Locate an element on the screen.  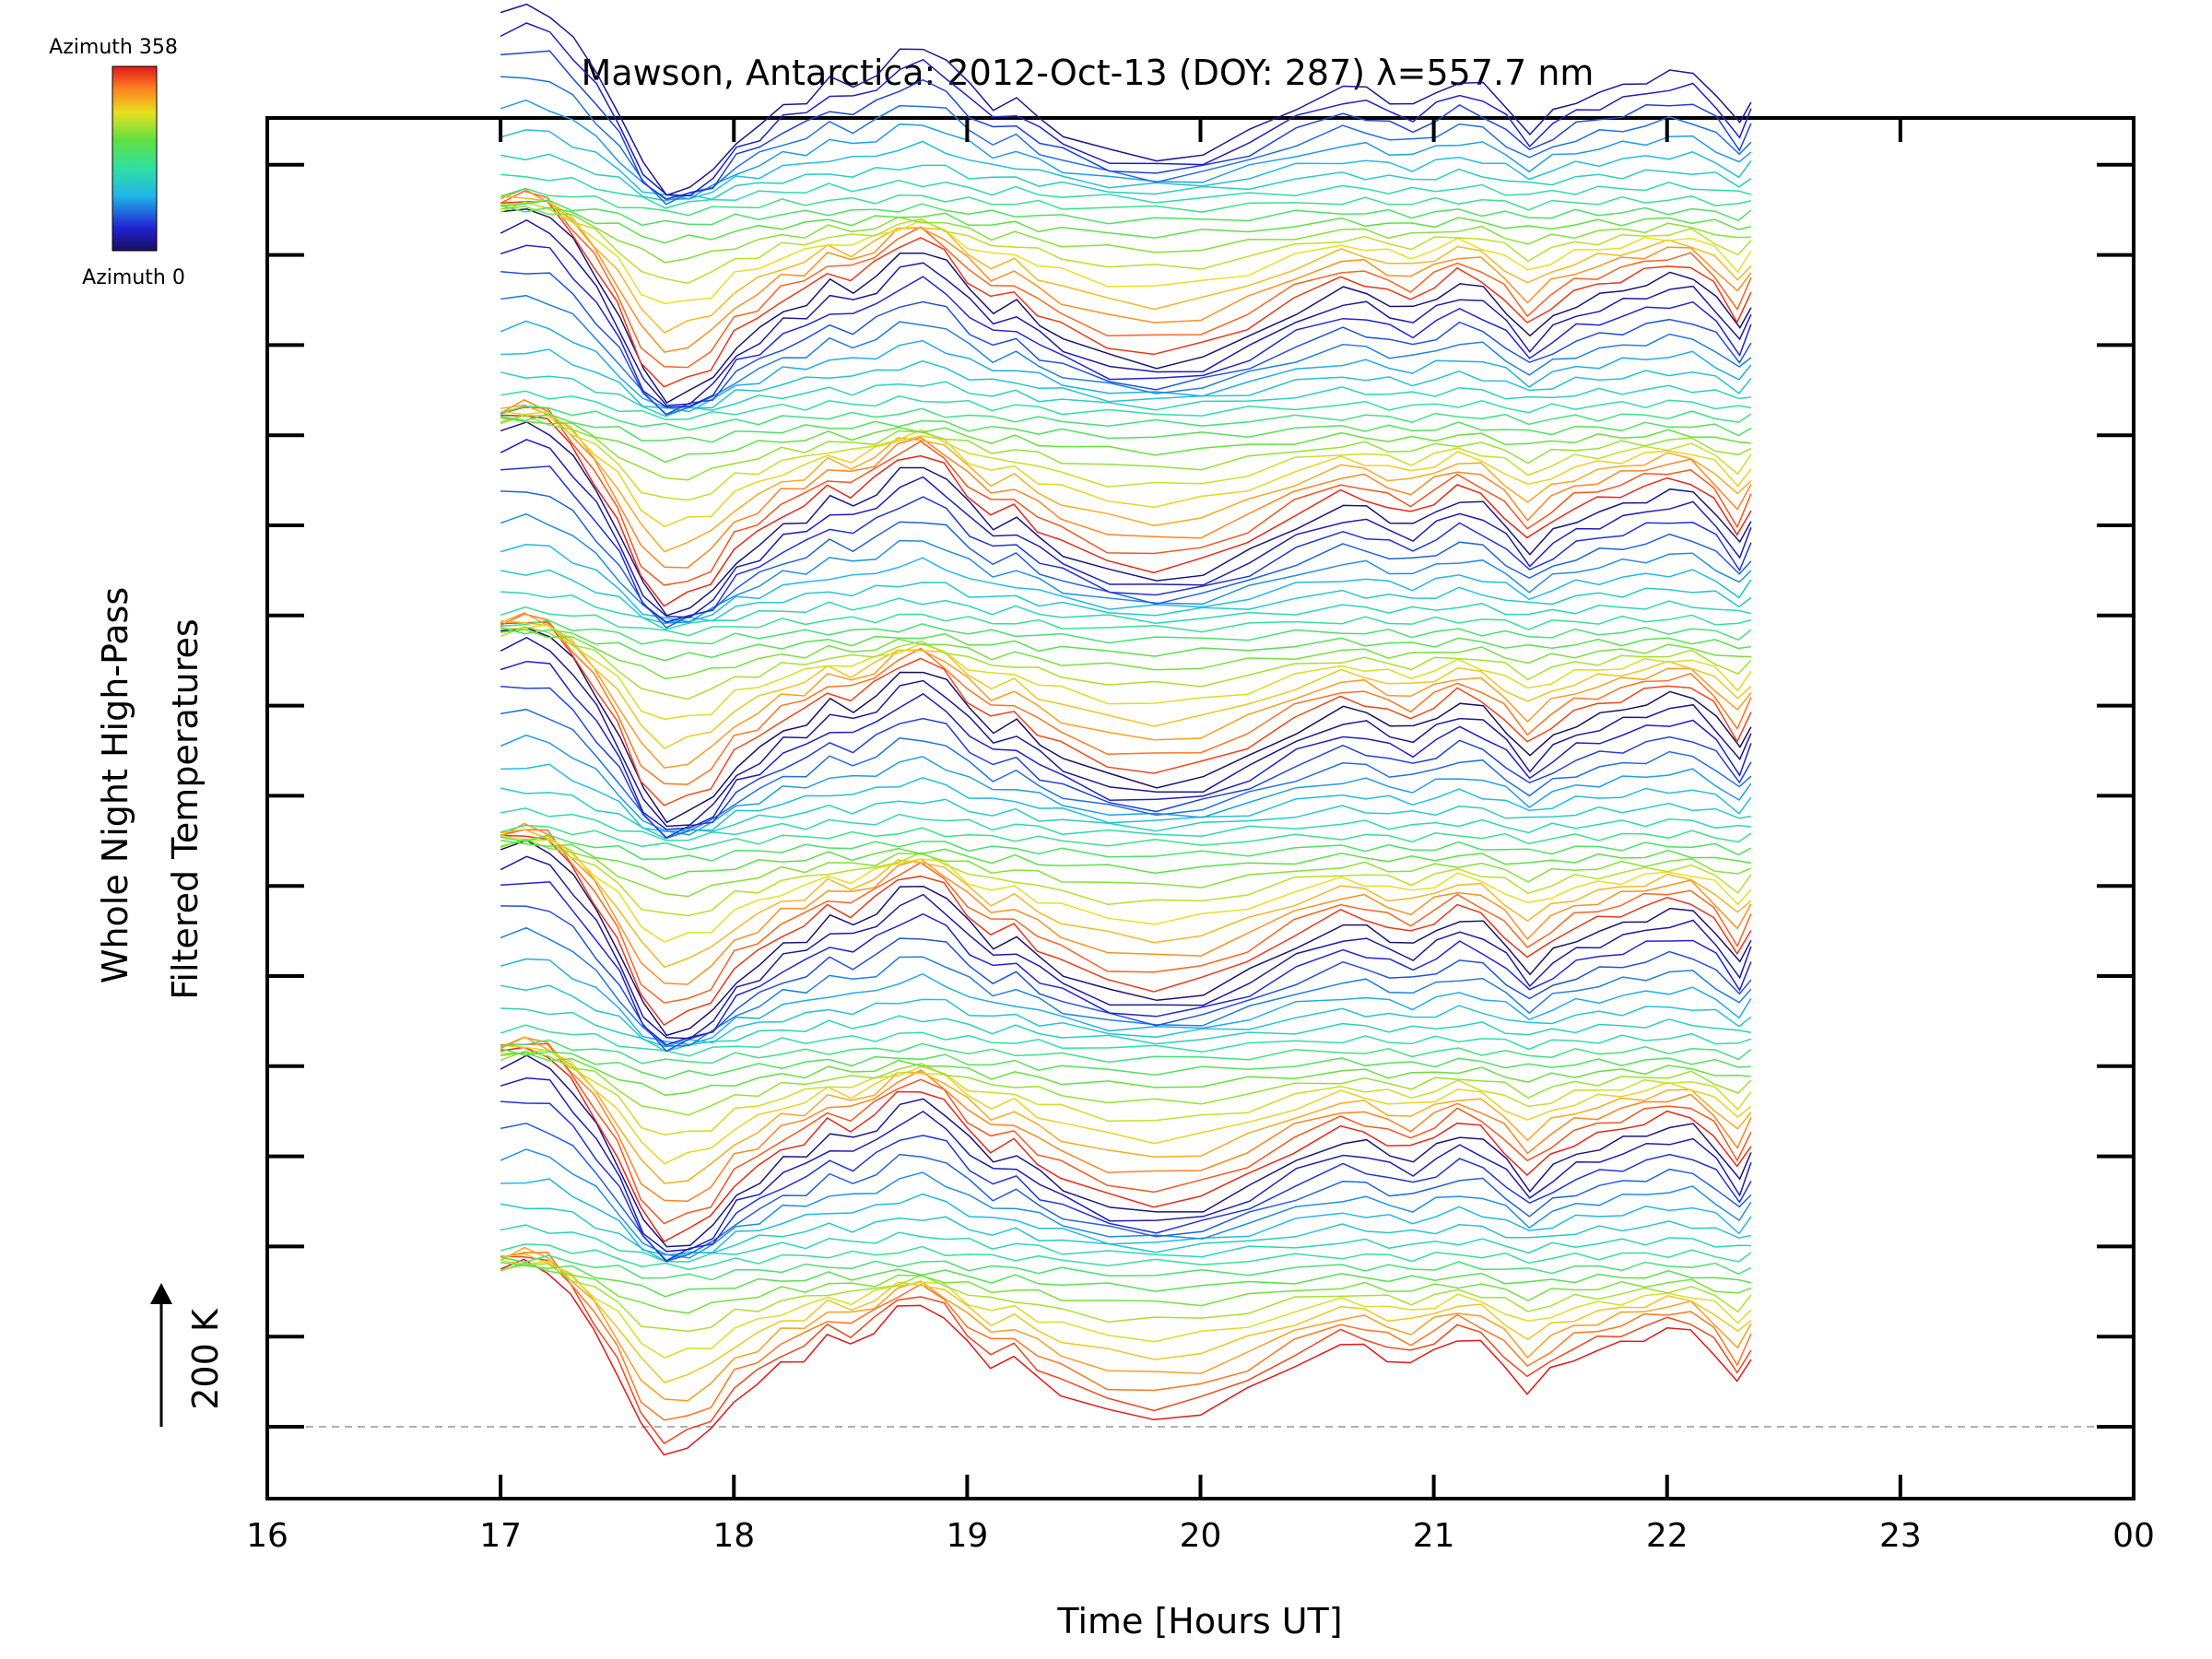
colorbar-top-label: Azimuth 358 is located at coordinates (113, 47).